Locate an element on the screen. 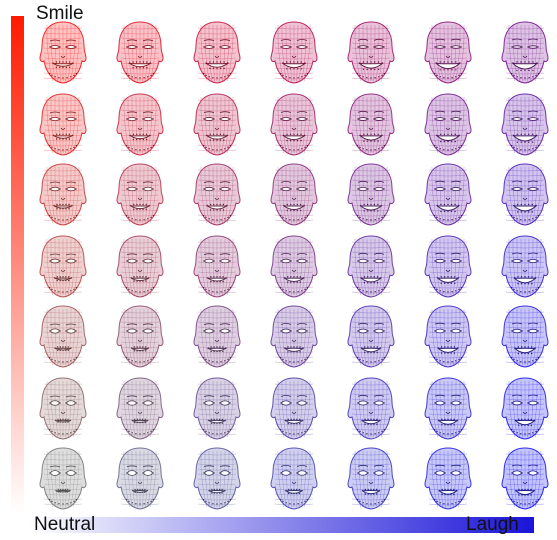  face-r1-c1 is located at coordinates (63, 53).